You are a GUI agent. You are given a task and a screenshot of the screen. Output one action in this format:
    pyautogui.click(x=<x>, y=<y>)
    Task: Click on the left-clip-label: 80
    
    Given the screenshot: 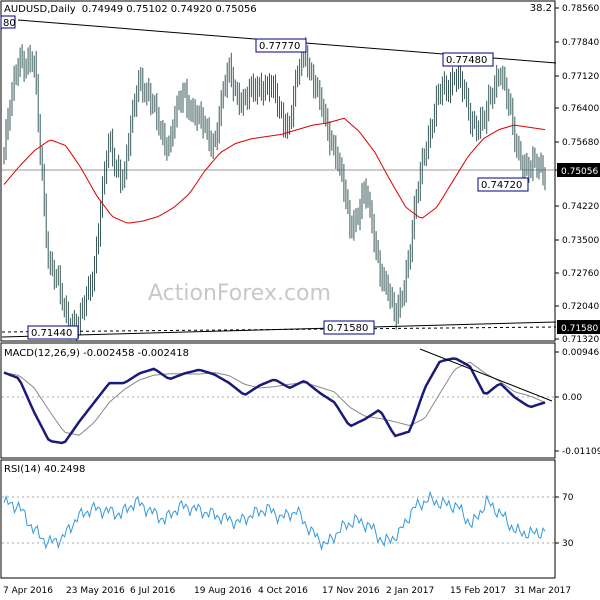 What is the action you would take?
    pyautogui.click(x=9, y=23)
    